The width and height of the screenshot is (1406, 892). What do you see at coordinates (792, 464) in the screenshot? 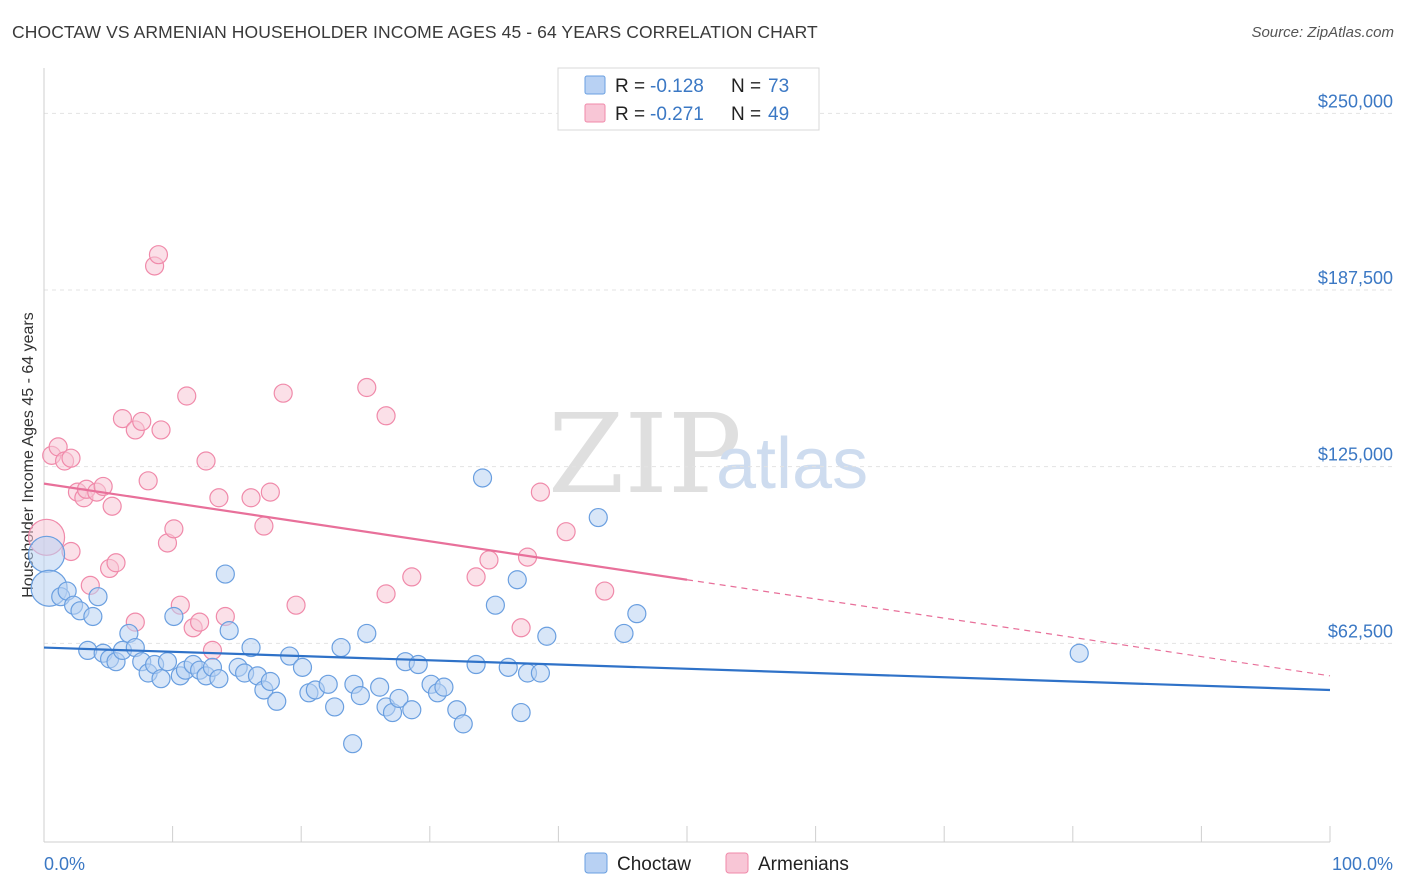
I see `watermark-atlas: atlas` at bounding box center [792, 464].